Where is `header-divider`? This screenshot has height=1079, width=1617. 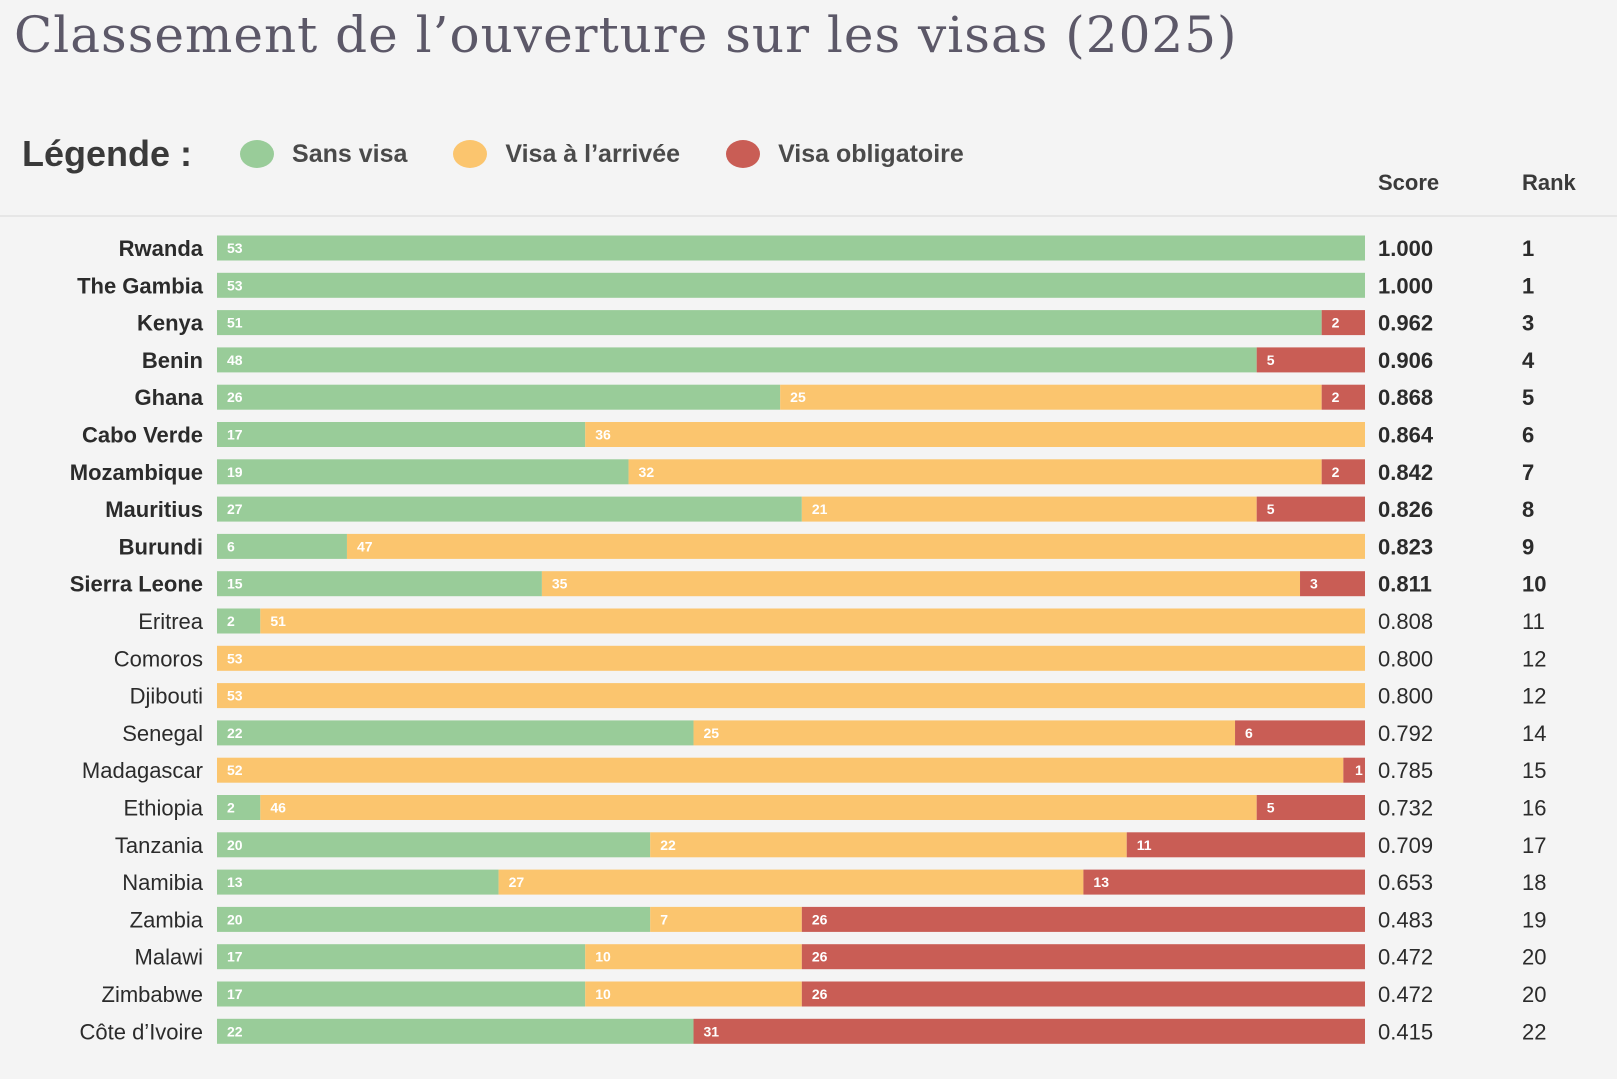 header-divider is located at coordinates (808, 216).